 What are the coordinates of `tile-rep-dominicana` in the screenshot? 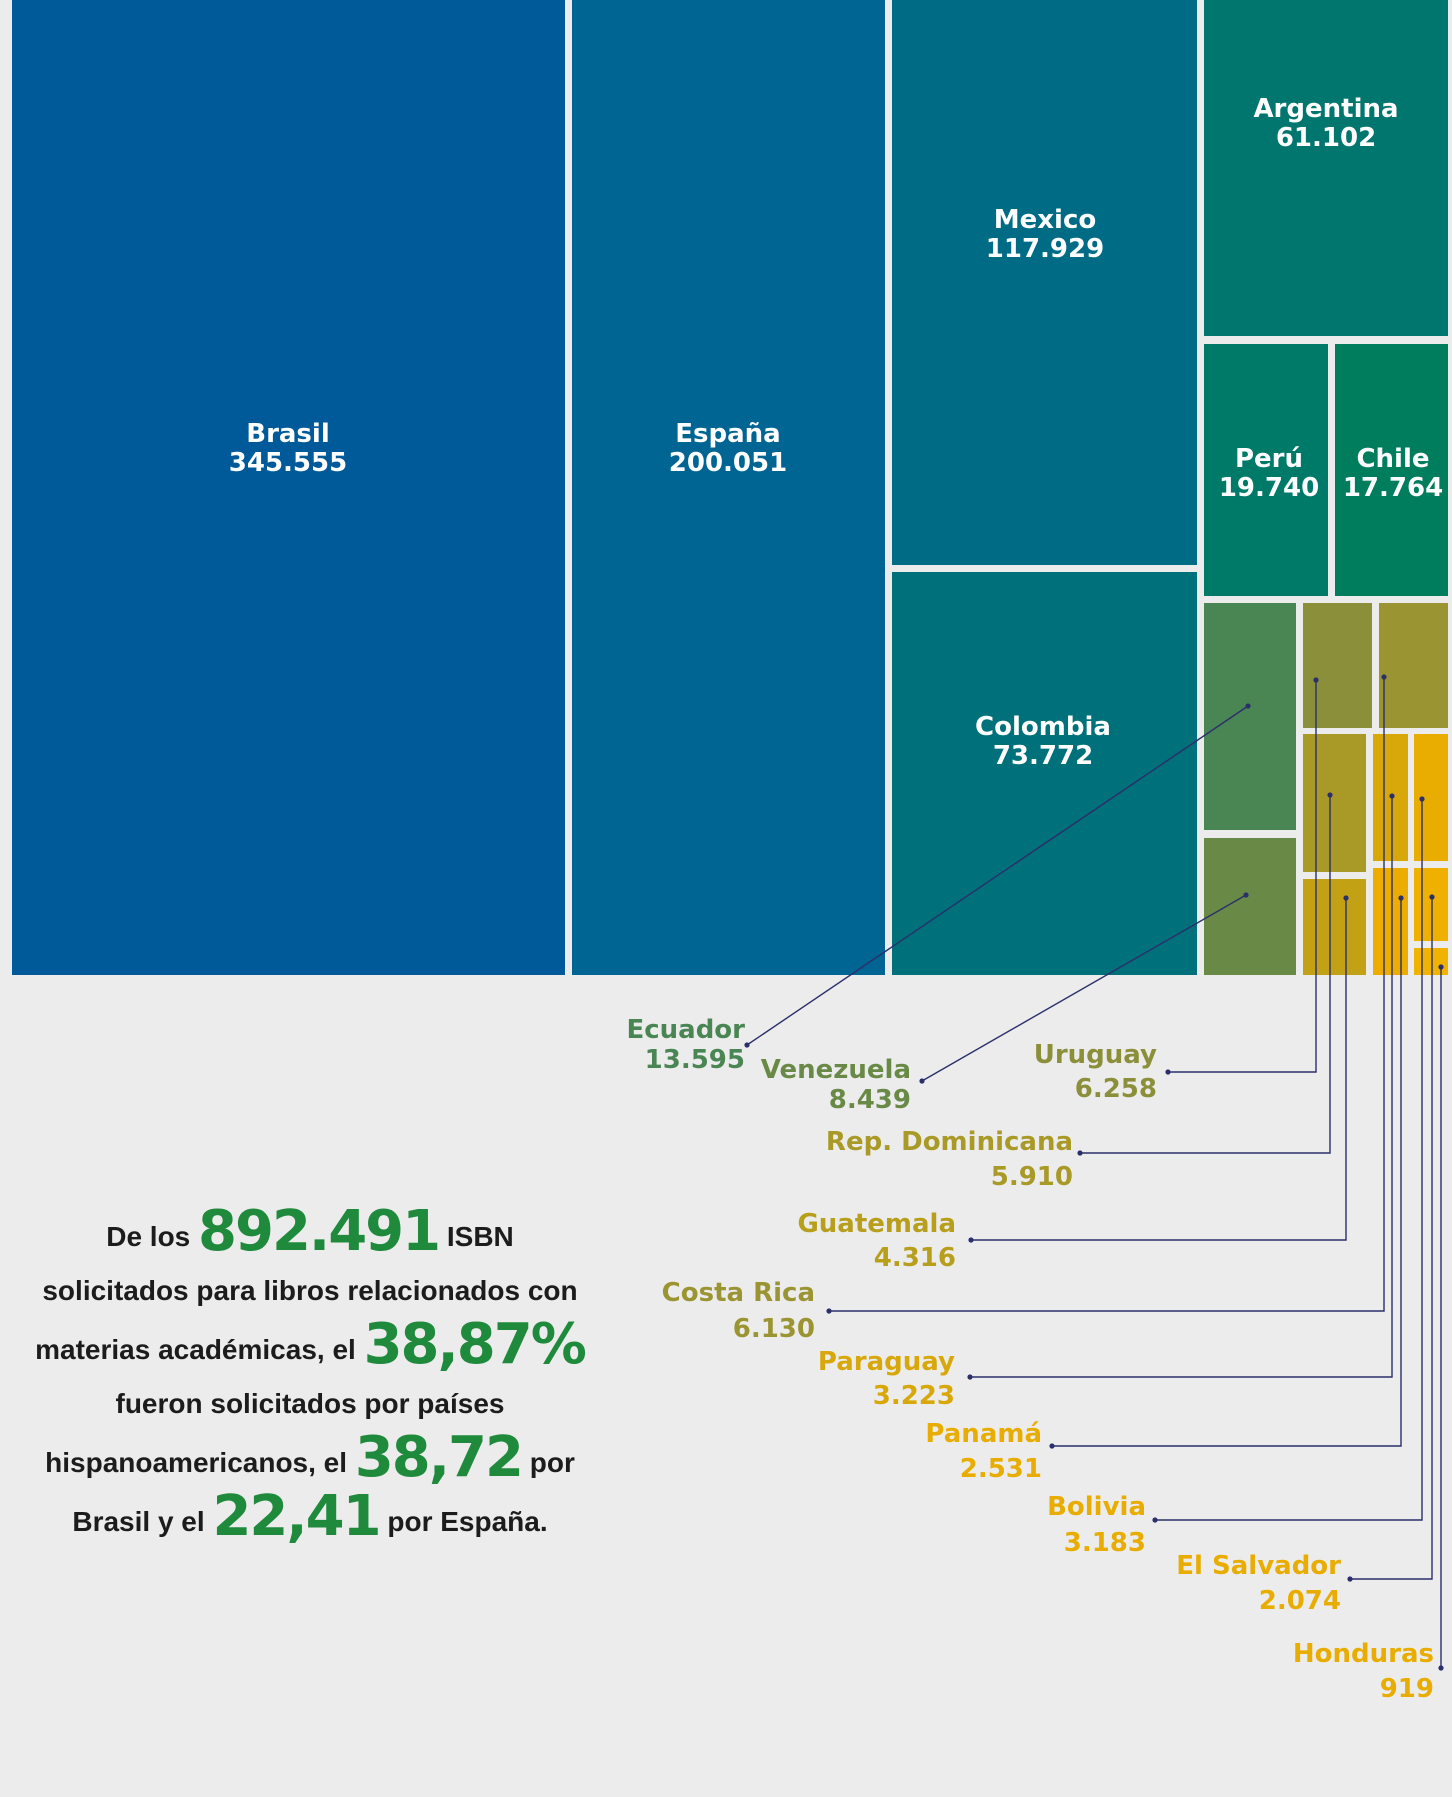 It's located at (1334, 803).